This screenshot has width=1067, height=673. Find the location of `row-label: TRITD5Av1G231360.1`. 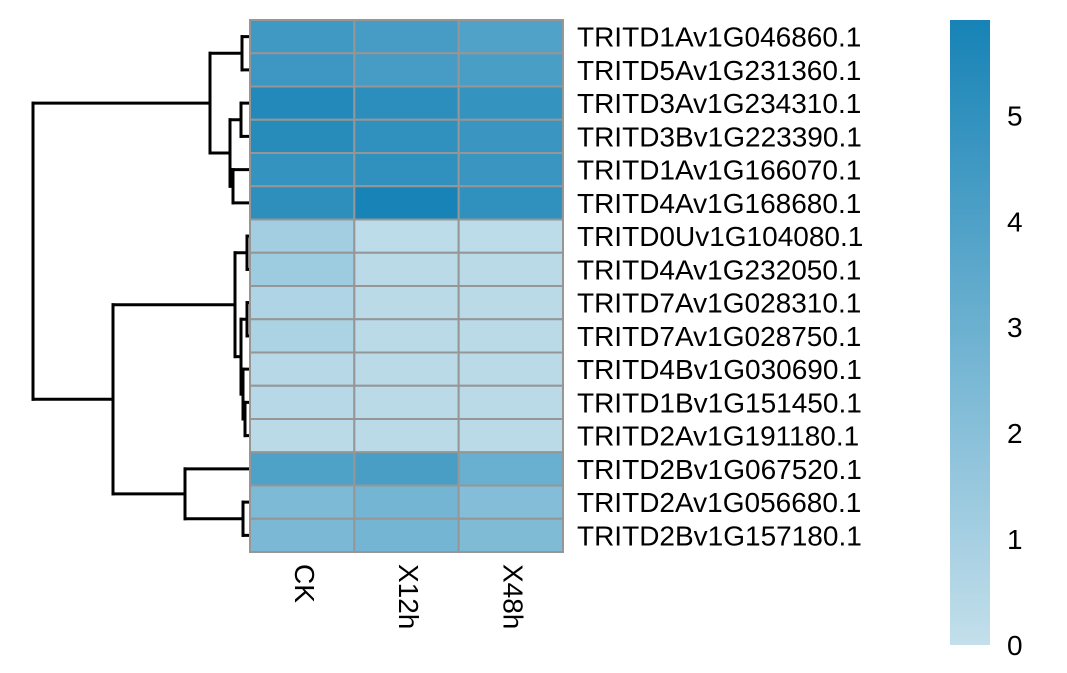

row-label: TRITD5Av1G231360.1 is located at coordinates (719, 70).